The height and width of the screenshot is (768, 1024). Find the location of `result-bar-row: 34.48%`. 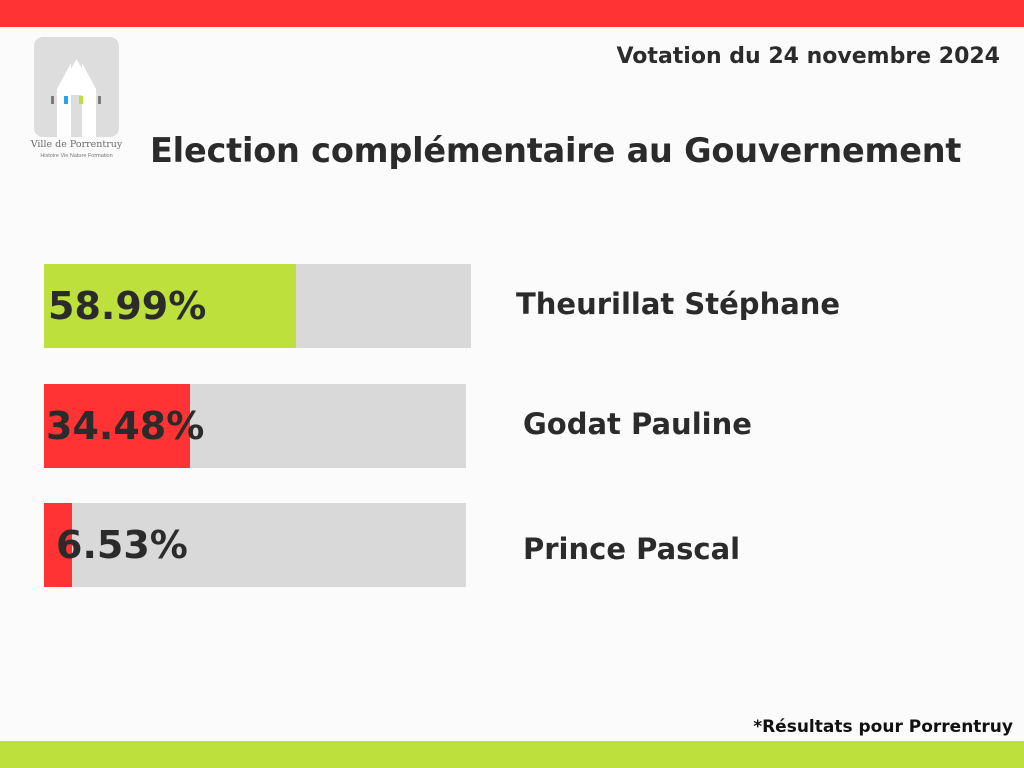

result-bar-row: 34.48% is located at coordinates (255, 426).